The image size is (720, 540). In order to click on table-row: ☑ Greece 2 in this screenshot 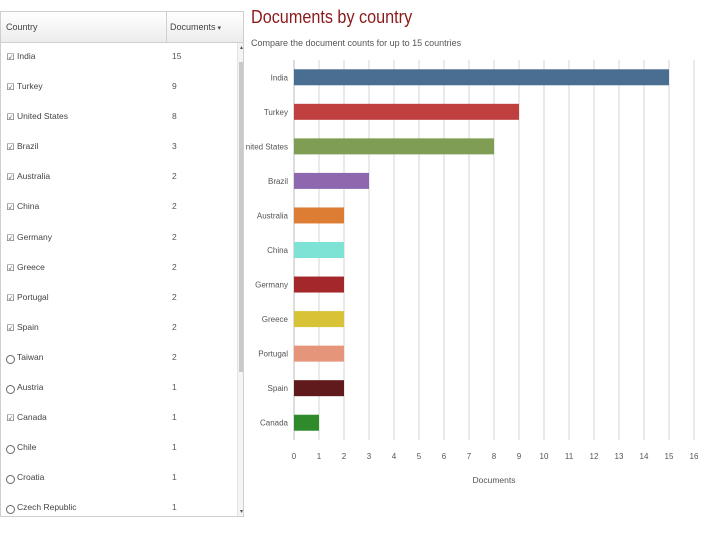, I will do `click(119, 269)`.